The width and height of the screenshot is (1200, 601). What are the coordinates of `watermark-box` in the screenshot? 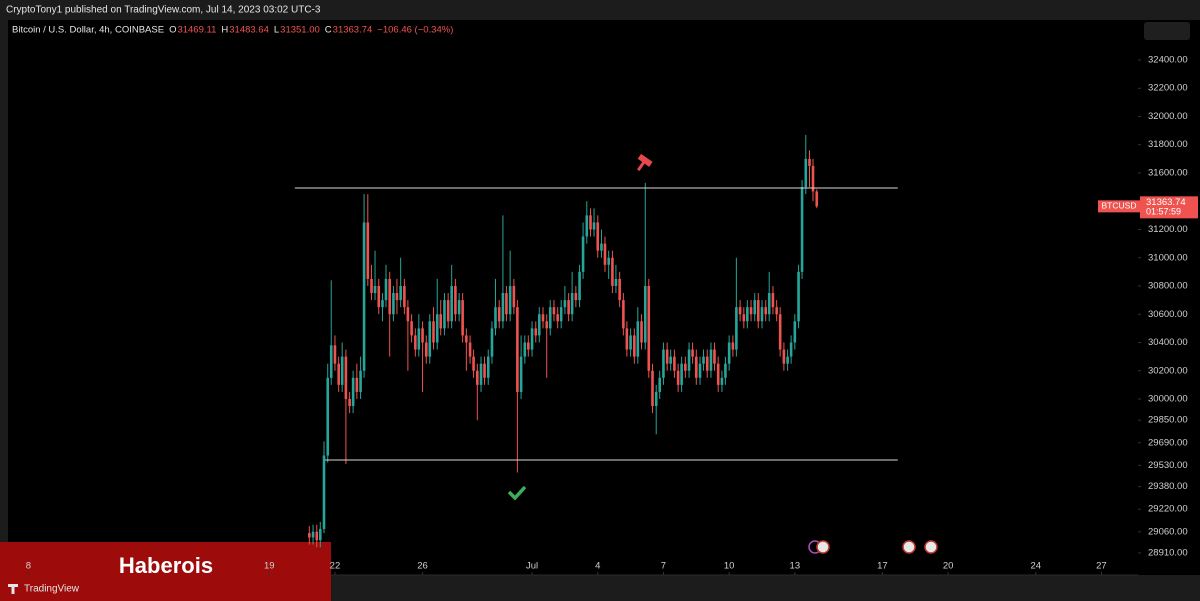 It's located at (165, 571).